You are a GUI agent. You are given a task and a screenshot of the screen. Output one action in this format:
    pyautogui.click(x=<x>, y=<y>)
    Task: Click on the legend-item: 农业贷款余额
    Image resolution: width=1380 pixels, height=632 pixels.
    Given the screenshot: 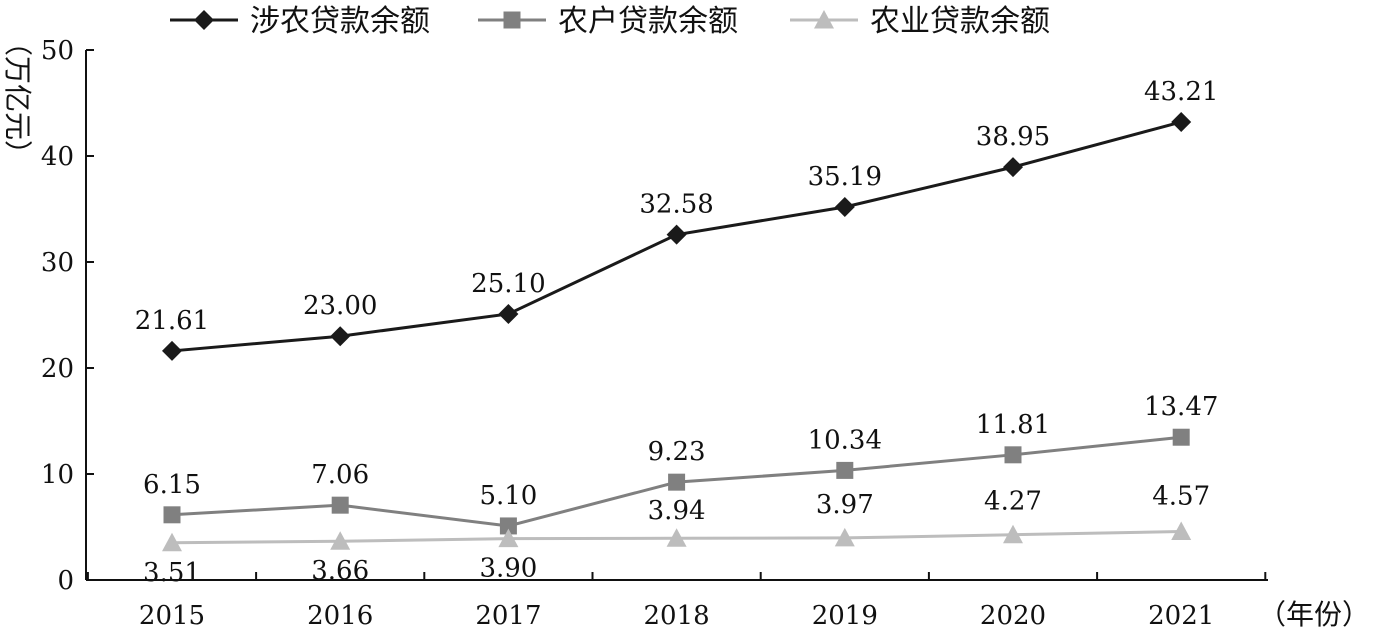 What is the action you would take?
    pyautogui.click(x=920, y=21)
    